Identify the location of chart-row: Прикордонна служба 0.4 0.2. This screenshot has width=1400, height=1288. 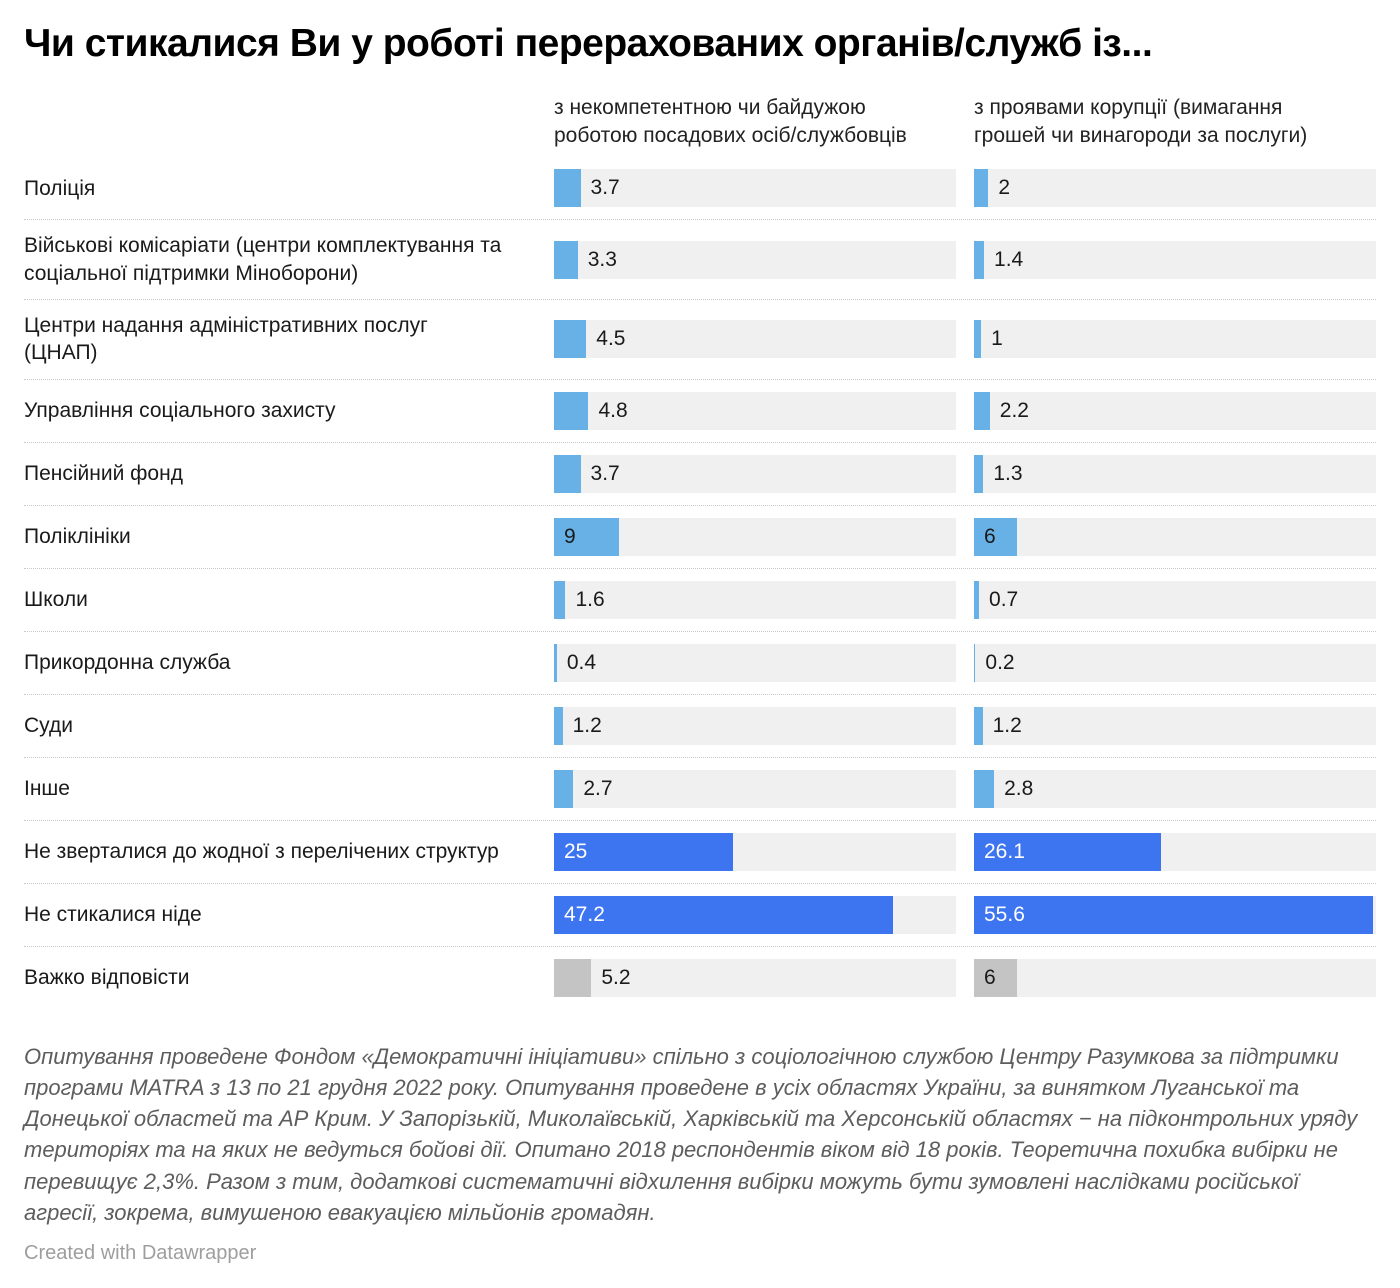
(700, 662).